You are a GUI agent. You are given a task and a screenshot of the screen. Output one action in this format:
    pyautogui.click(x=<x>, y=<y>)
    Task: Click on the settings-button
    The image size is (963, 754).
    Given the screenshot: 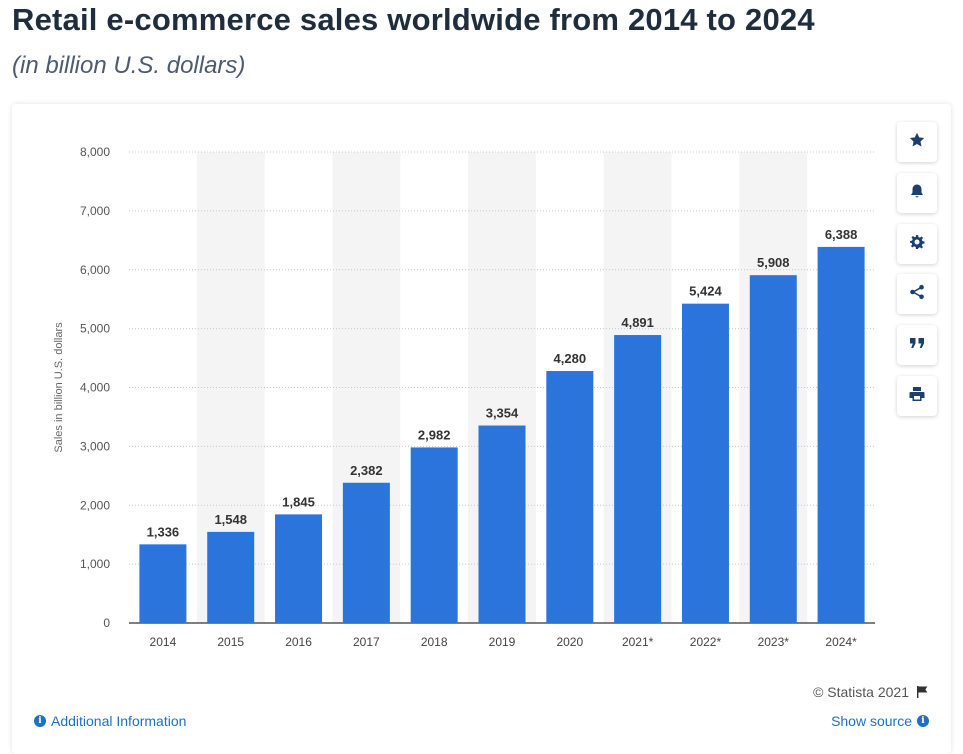 What is the action you would take?
    pyautogui.click(x=917, y=244)
    